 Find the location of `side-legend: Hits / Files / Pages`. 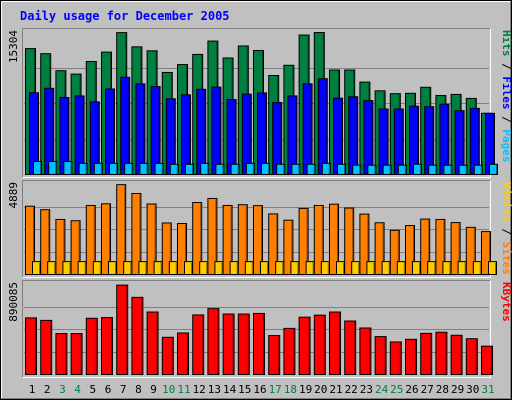

side-legend: Hits / Files / Pages is located at coordinates (506, 96).